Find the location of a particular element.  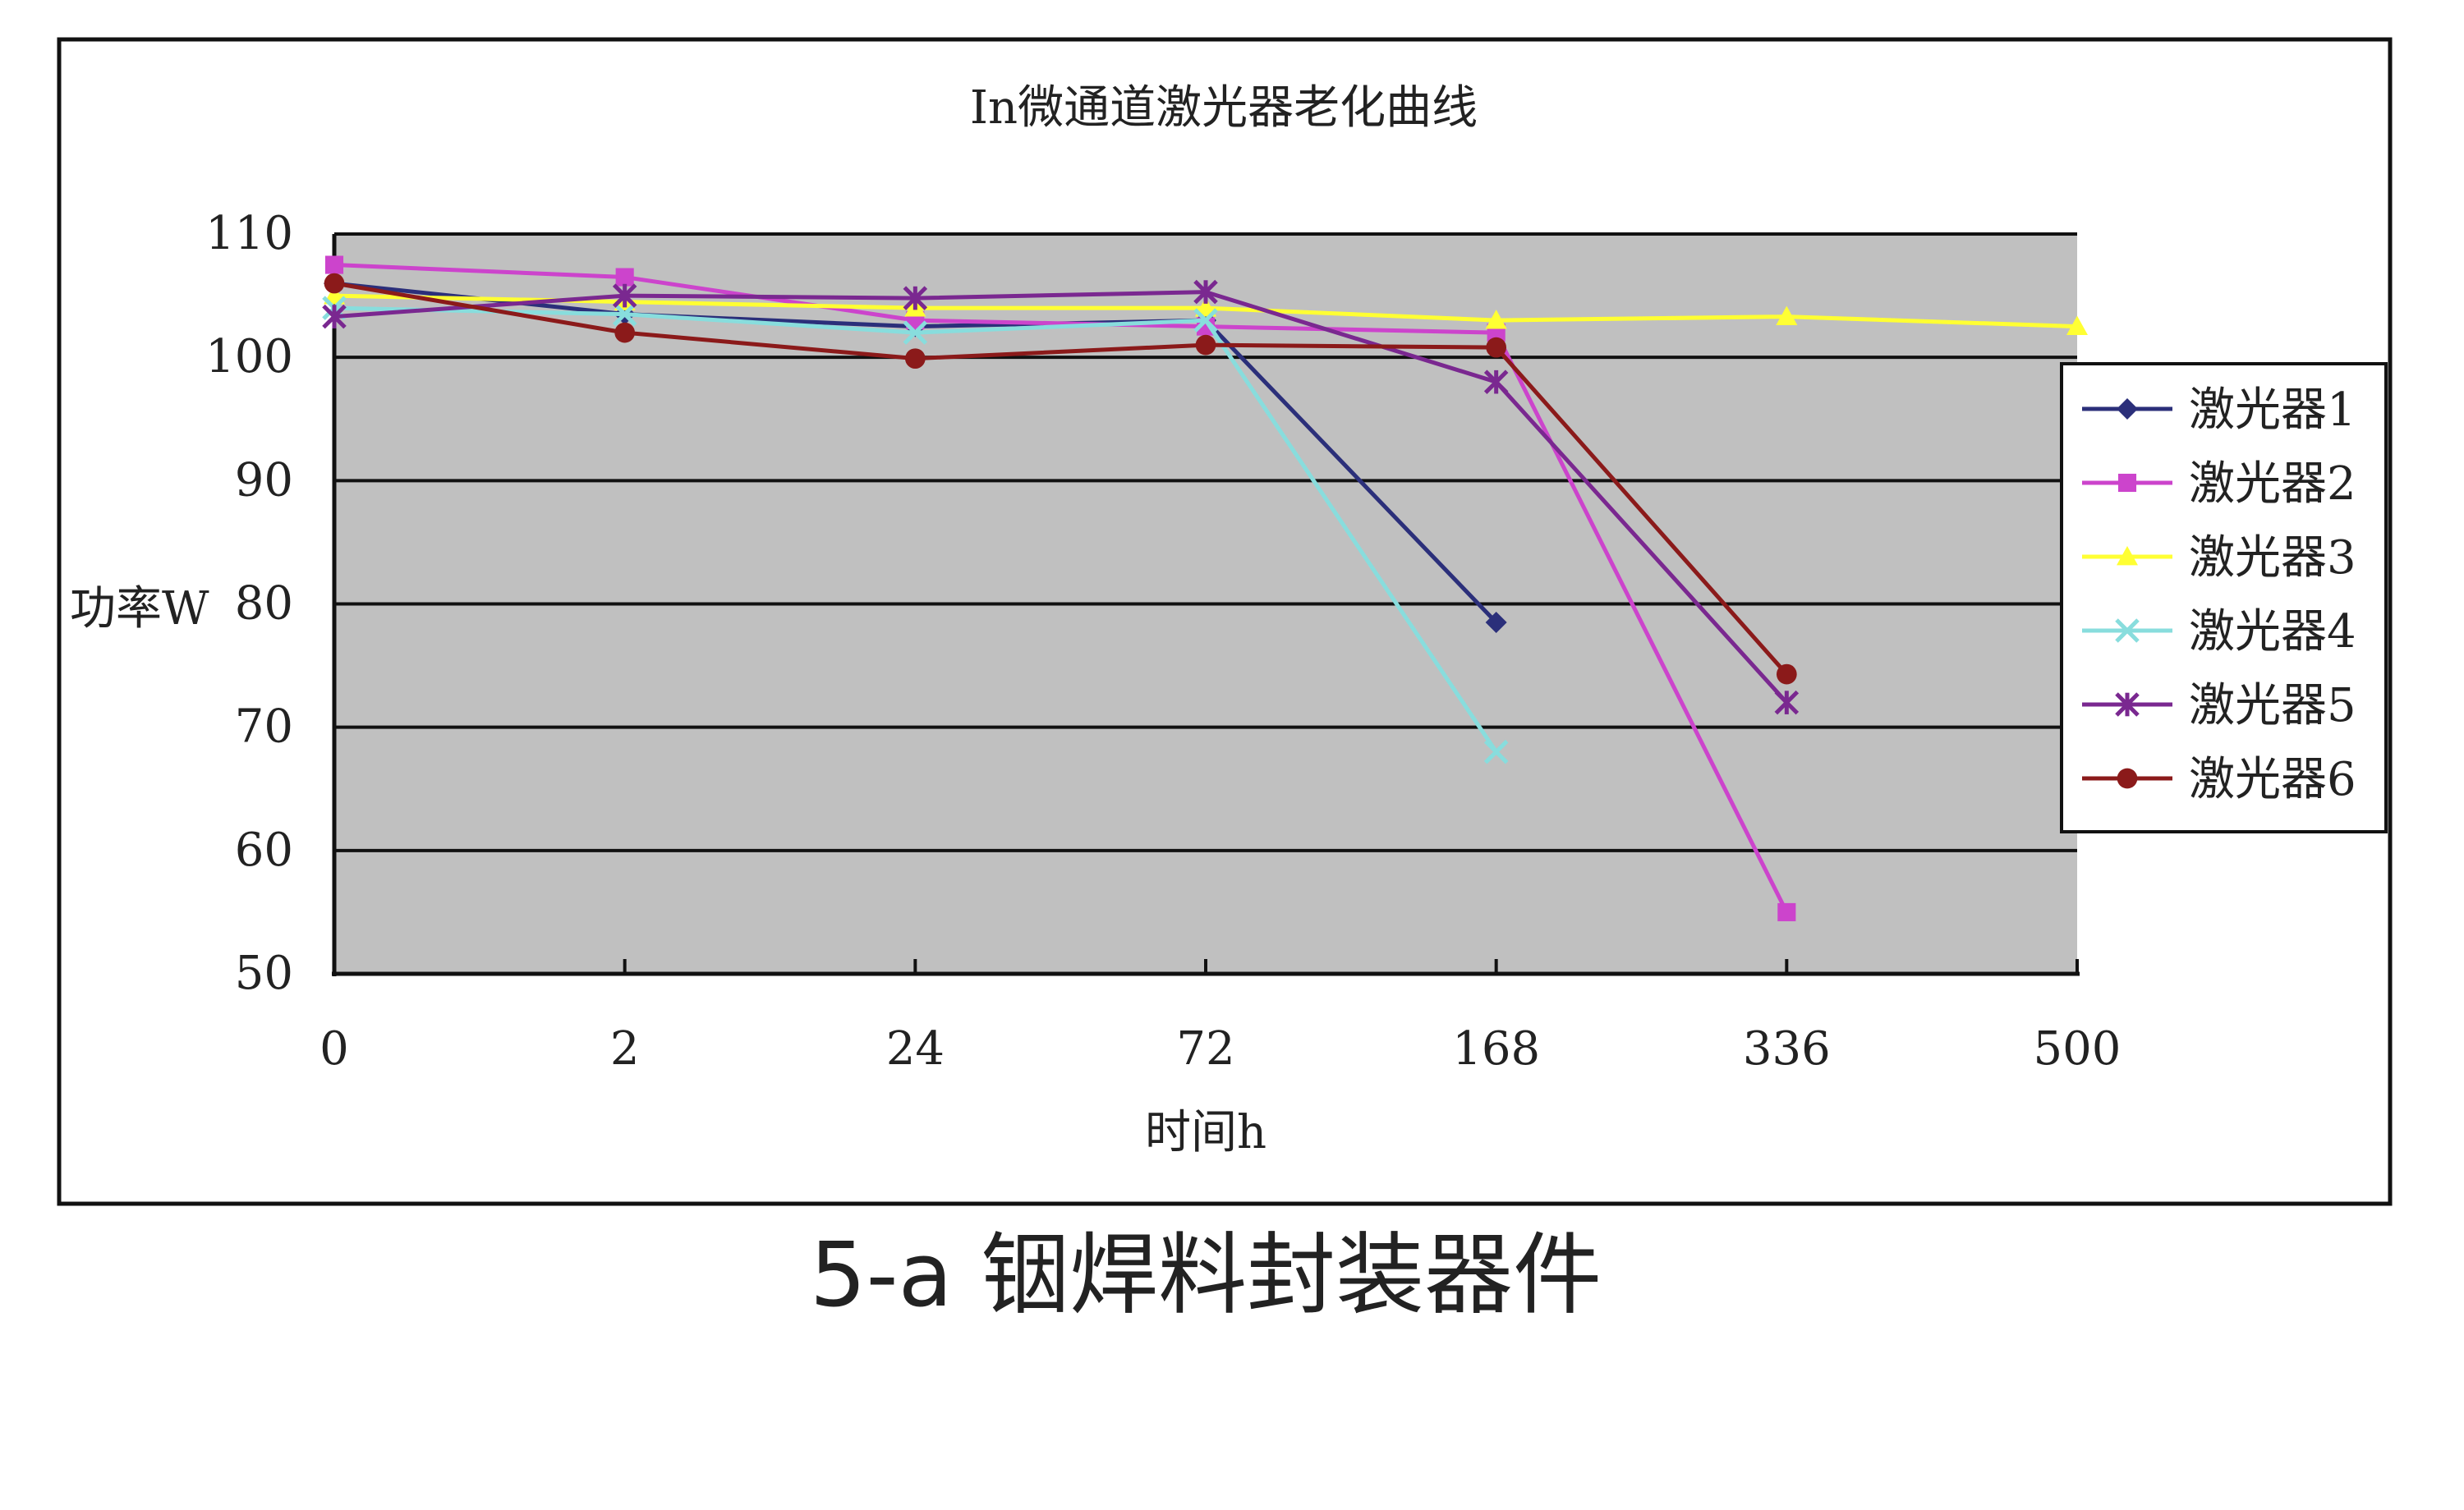

data-point-s4-24-b is located at coordinates (915, 332).